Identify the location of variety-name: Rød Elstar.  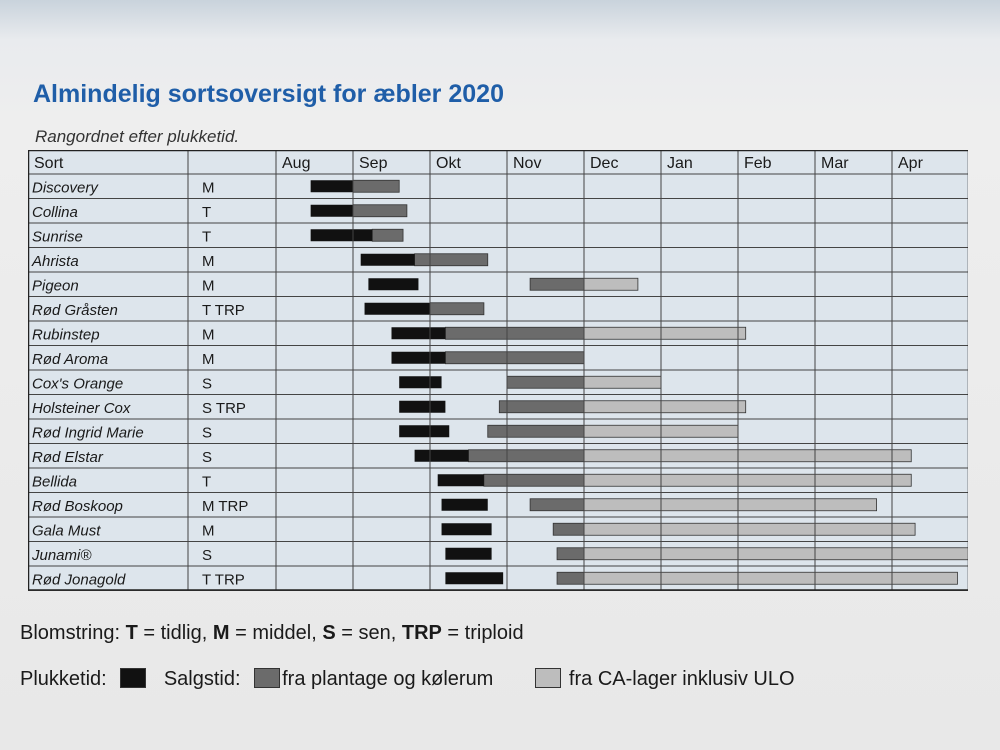
(68, 457).